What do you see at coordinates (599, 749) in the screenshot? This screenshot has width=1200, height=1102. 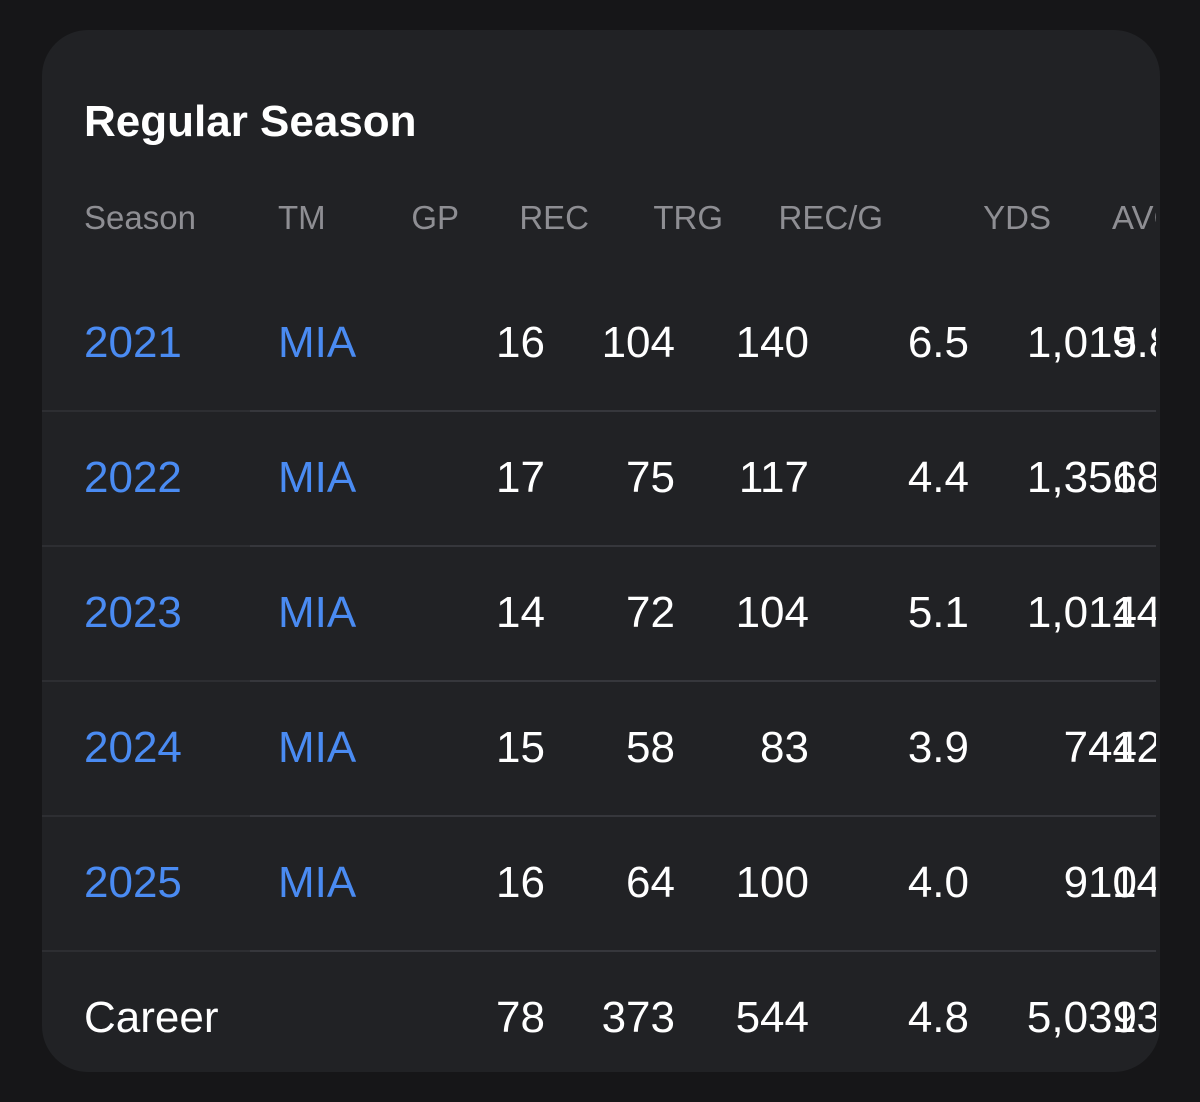 I see `table-row: 2024 MIA 15 58 83 3.9 744 12.8` at bounding box center [599, 749].